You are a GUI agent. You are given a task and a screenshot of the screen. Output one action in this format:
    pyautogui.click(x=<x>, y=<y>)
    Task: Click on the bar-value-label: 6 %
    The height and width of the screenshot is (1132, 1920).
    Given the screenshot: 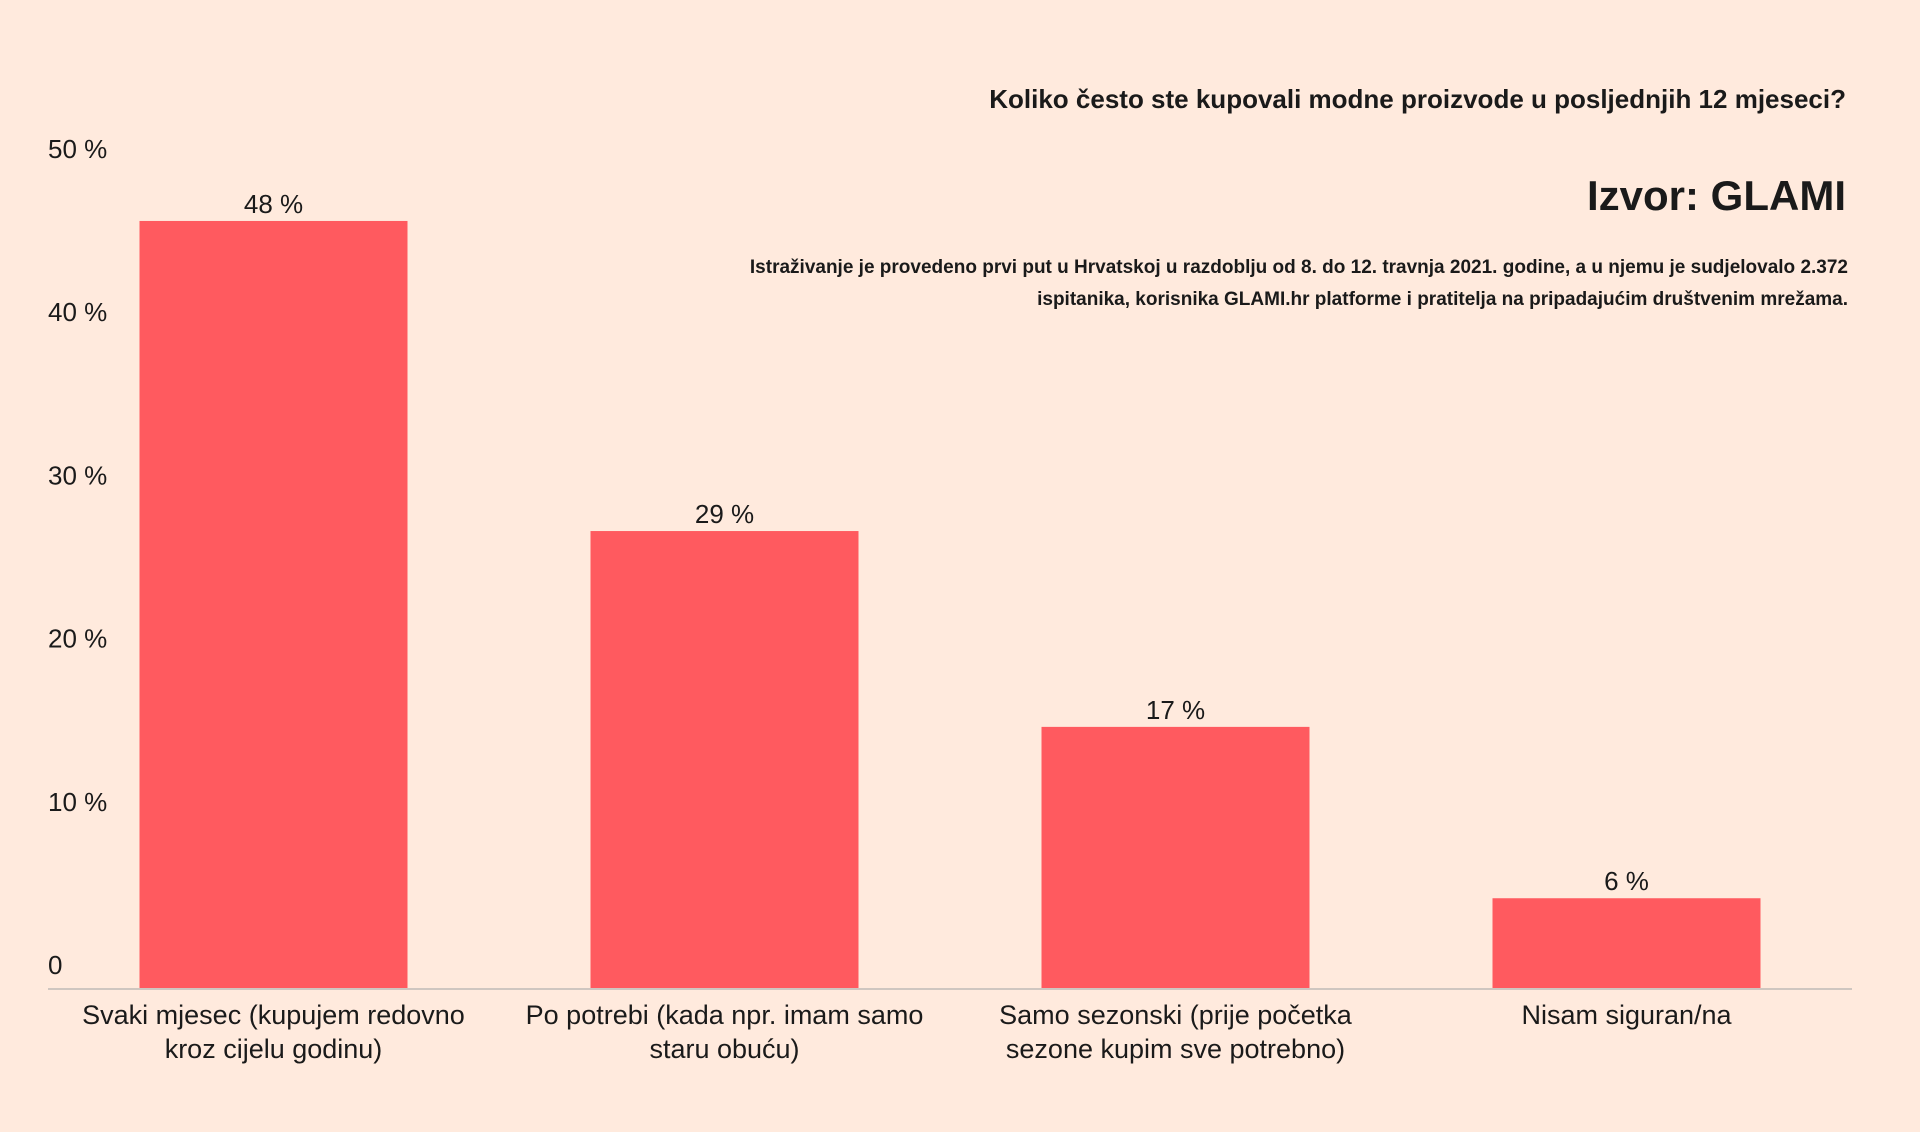 What is the action you would take?
    pyautogui.click(x=1626, y=881)
    